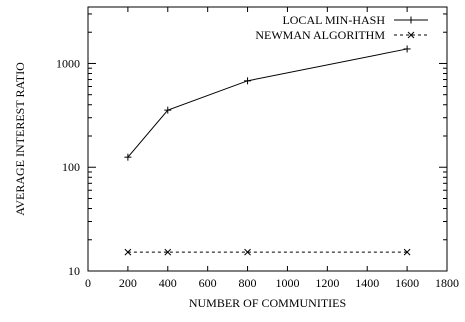 The width and height of the screenshot is (465, 322). I want to click on x-tick-label: 800, so click(248, 283).